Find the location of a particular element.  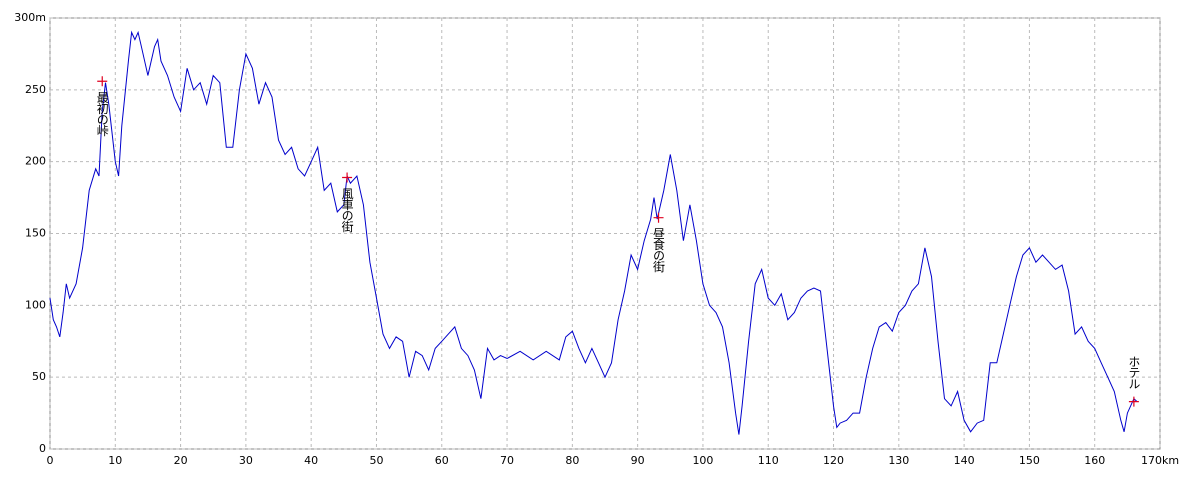

x-tick-label: 140 is located at coordinates (964, 460).